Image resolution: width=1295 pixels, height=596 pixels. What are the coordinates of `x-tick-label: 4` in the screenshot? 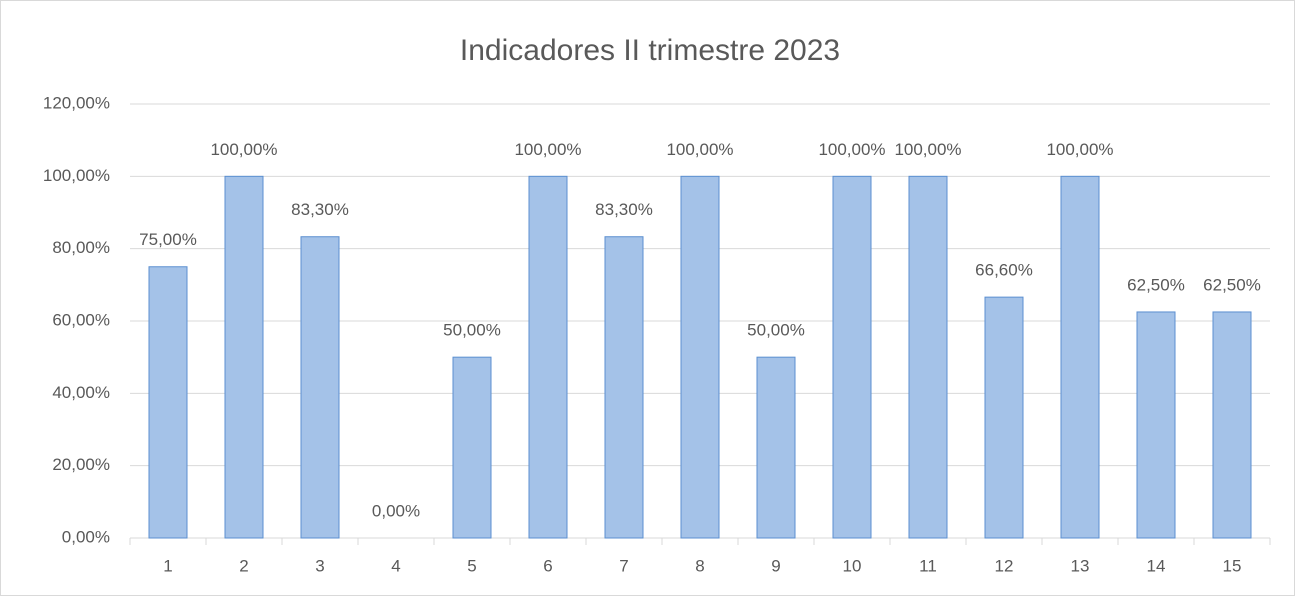 It's located at (395, 565).